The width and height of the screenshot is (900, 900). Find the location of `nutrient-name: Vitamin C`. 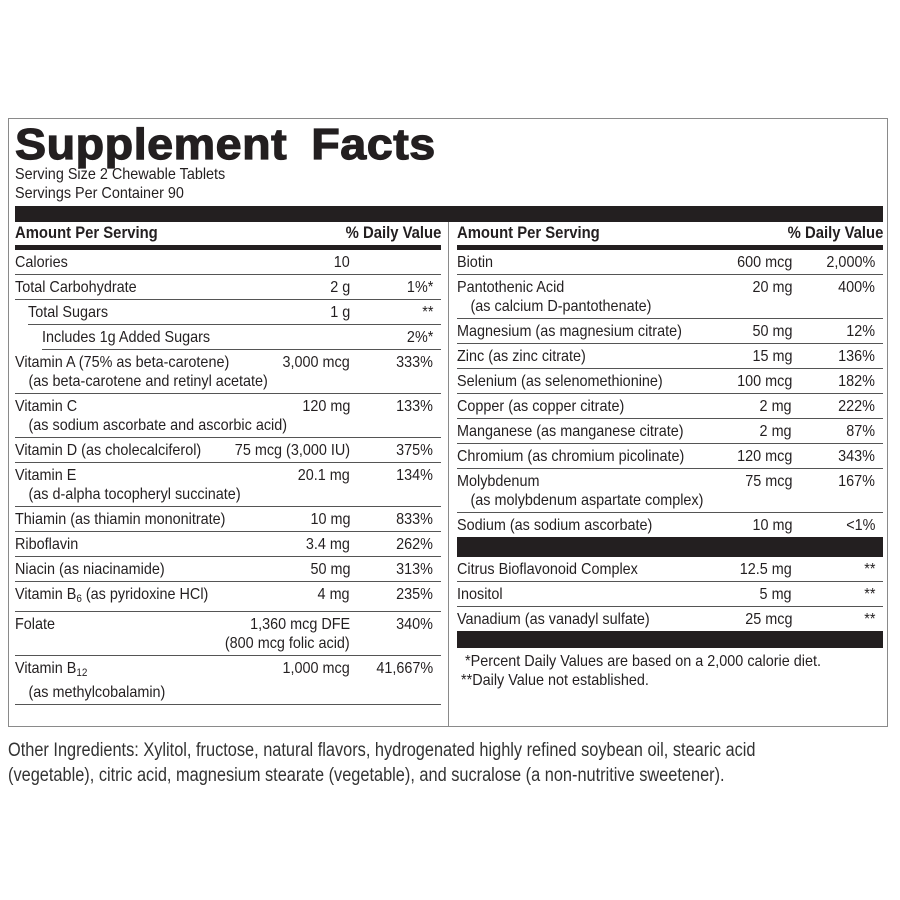

nutrient-name: Vitamin C is located at coordinates (46, 406).